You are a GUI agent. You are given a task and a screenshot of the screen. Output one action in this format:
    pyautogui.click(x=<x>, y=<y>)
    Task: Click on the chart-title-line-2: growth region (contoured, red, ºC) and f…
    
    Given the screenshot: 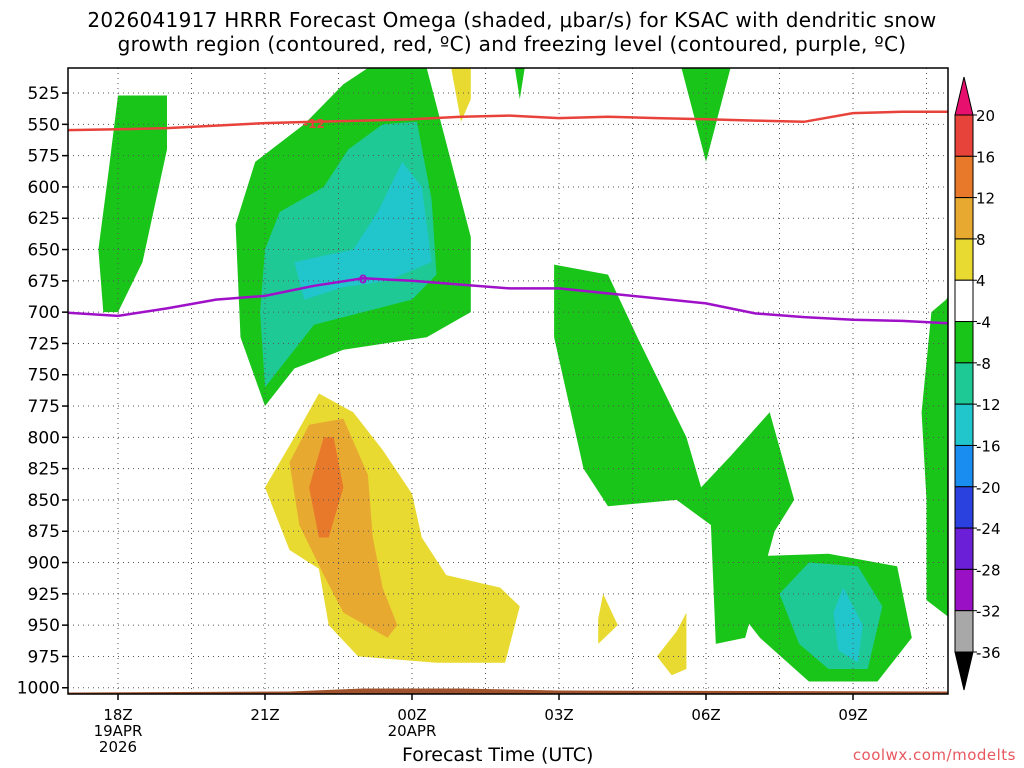 What is the action you would take?
    pyautogui.click(x=512, y=44)
    